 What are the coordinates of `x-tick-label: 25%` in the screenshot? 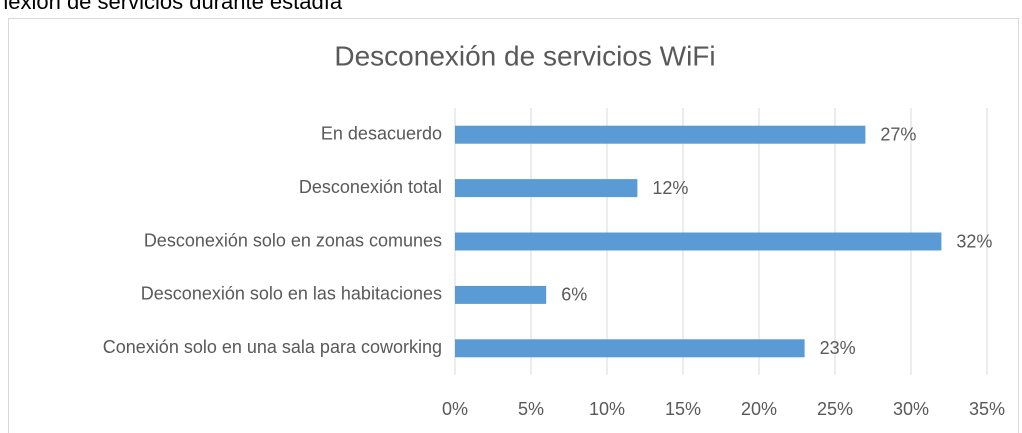 It's located at (835, 409).